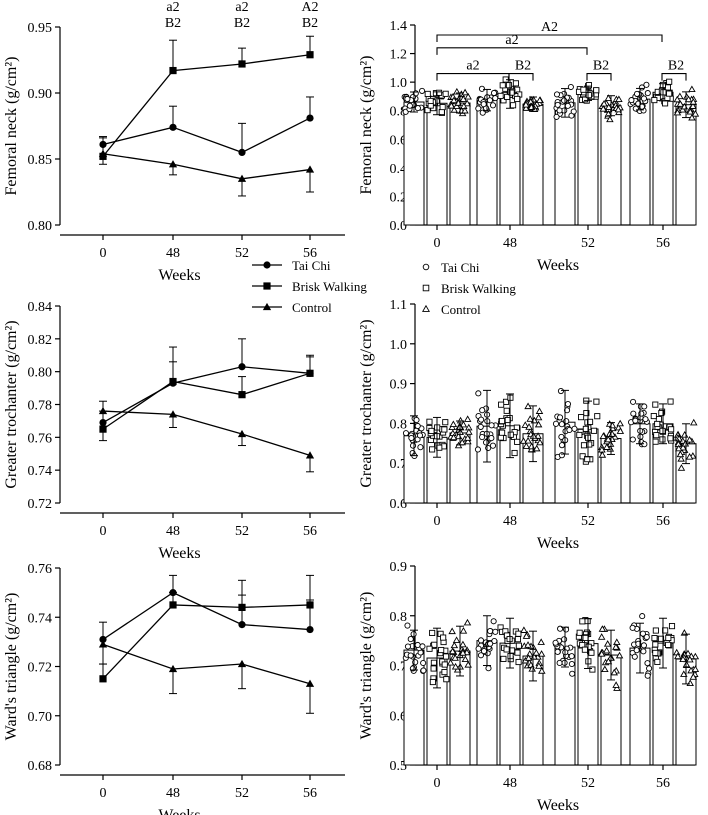  Describe the element at coordinates (399, 424) in the screenshot. I see `y-tick-label: 0.8` at that location.